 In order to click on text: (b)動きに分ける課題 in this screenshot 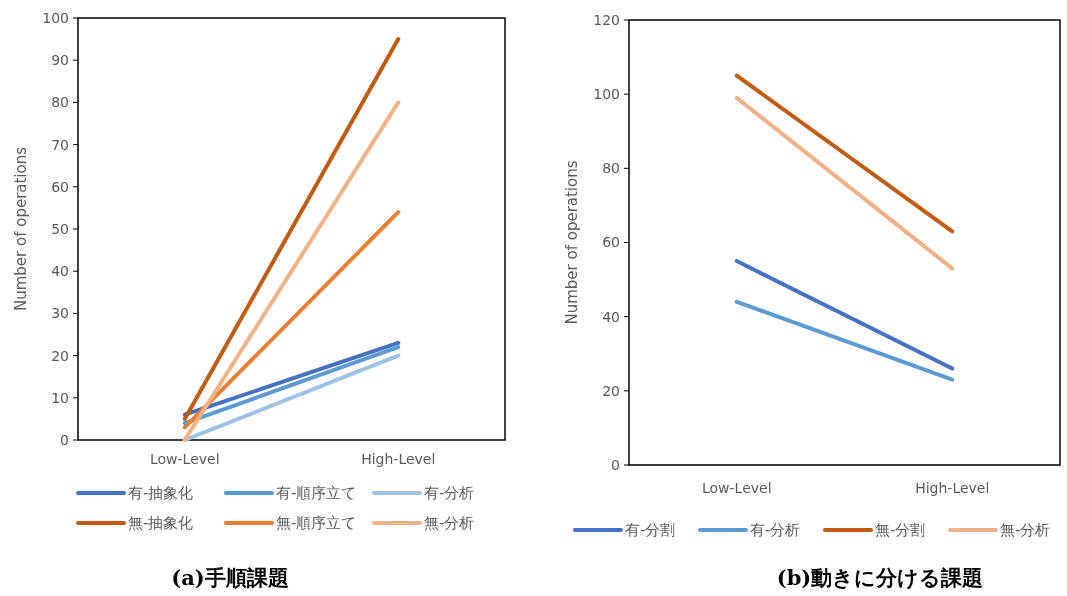, I will do `click(880, 577)`.